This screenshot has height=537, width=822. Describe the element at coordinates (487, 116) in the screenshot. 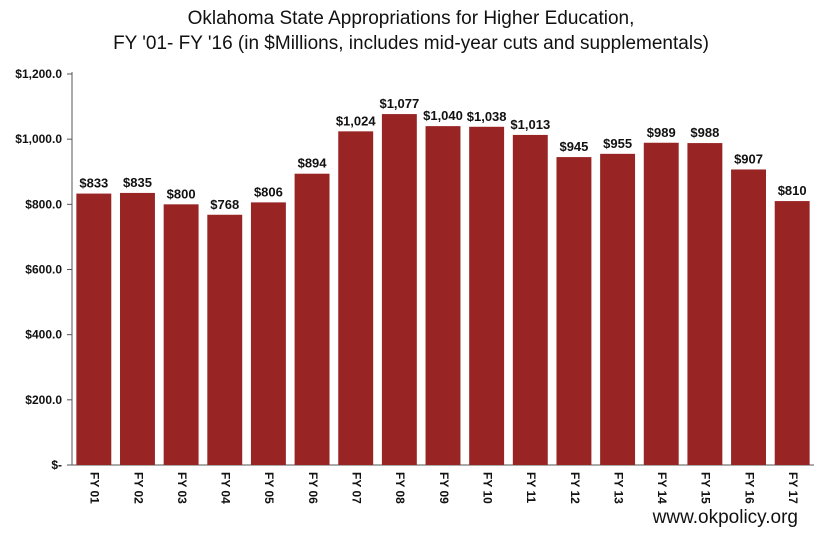

I see `data-label: $1,038` at that location.